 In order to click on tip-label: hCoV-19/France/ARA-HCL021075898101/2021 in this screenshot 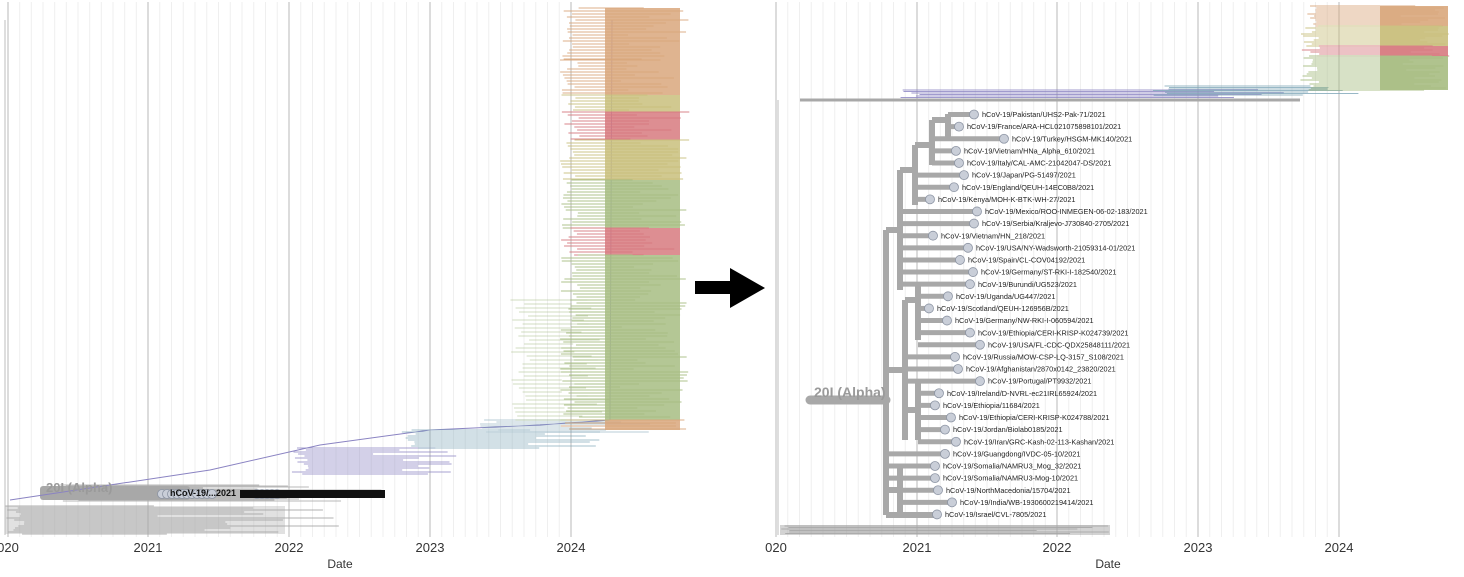, I will do `click(1044, 126)`.